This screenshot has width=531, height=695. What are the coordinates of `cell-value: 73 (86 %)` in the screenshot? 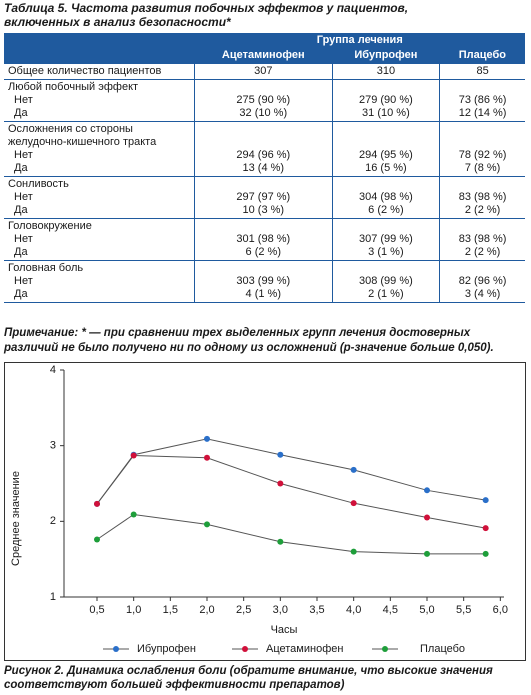 It's located at (482, 100).